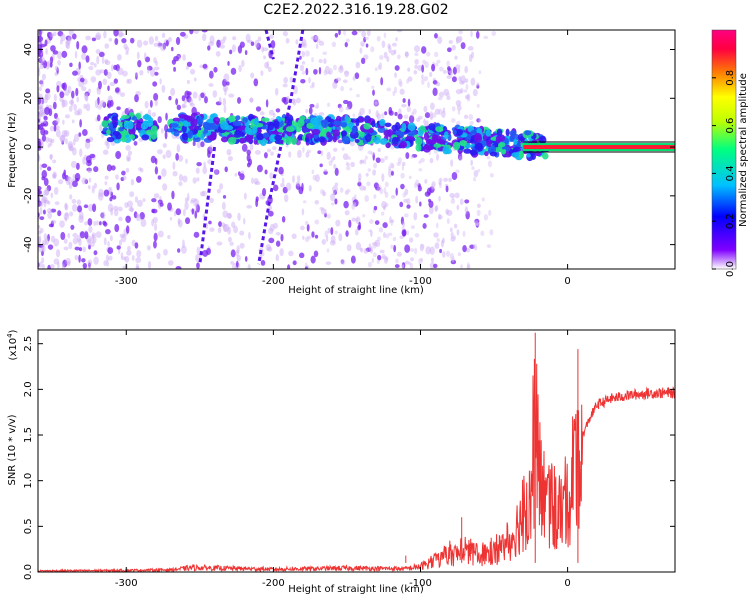 Image resolution: width=750 pixels, height=600 pixels. Describe the element at coordinates (28, 389) in the screenshot. I see `snr-ytick-label: 2.0` at that location.